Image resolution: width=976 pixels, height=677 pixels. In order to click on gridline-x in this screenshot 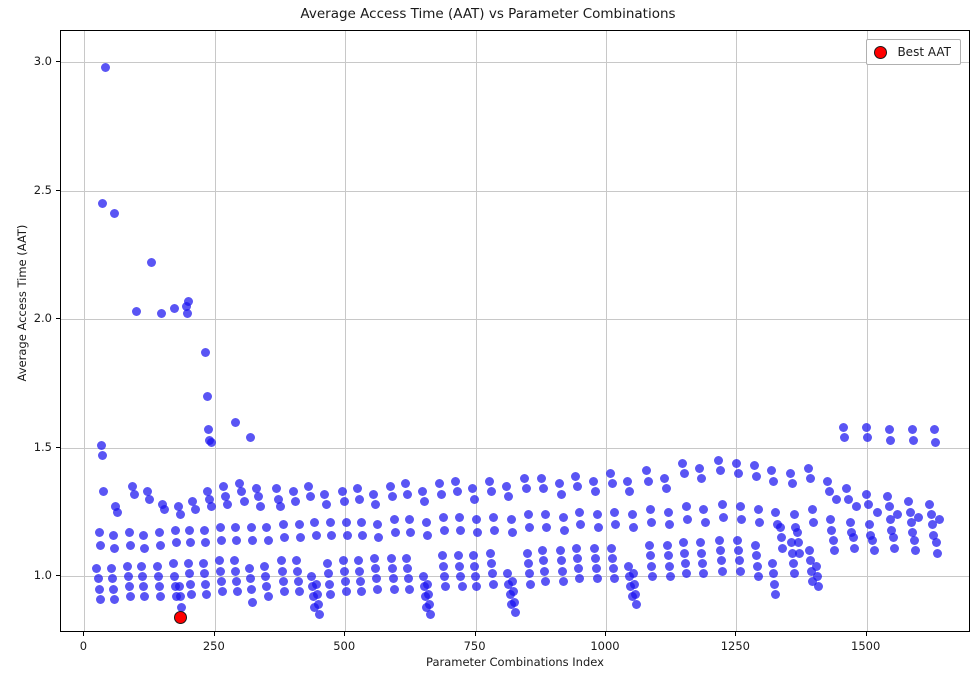, I will do `click(867, 331)`.